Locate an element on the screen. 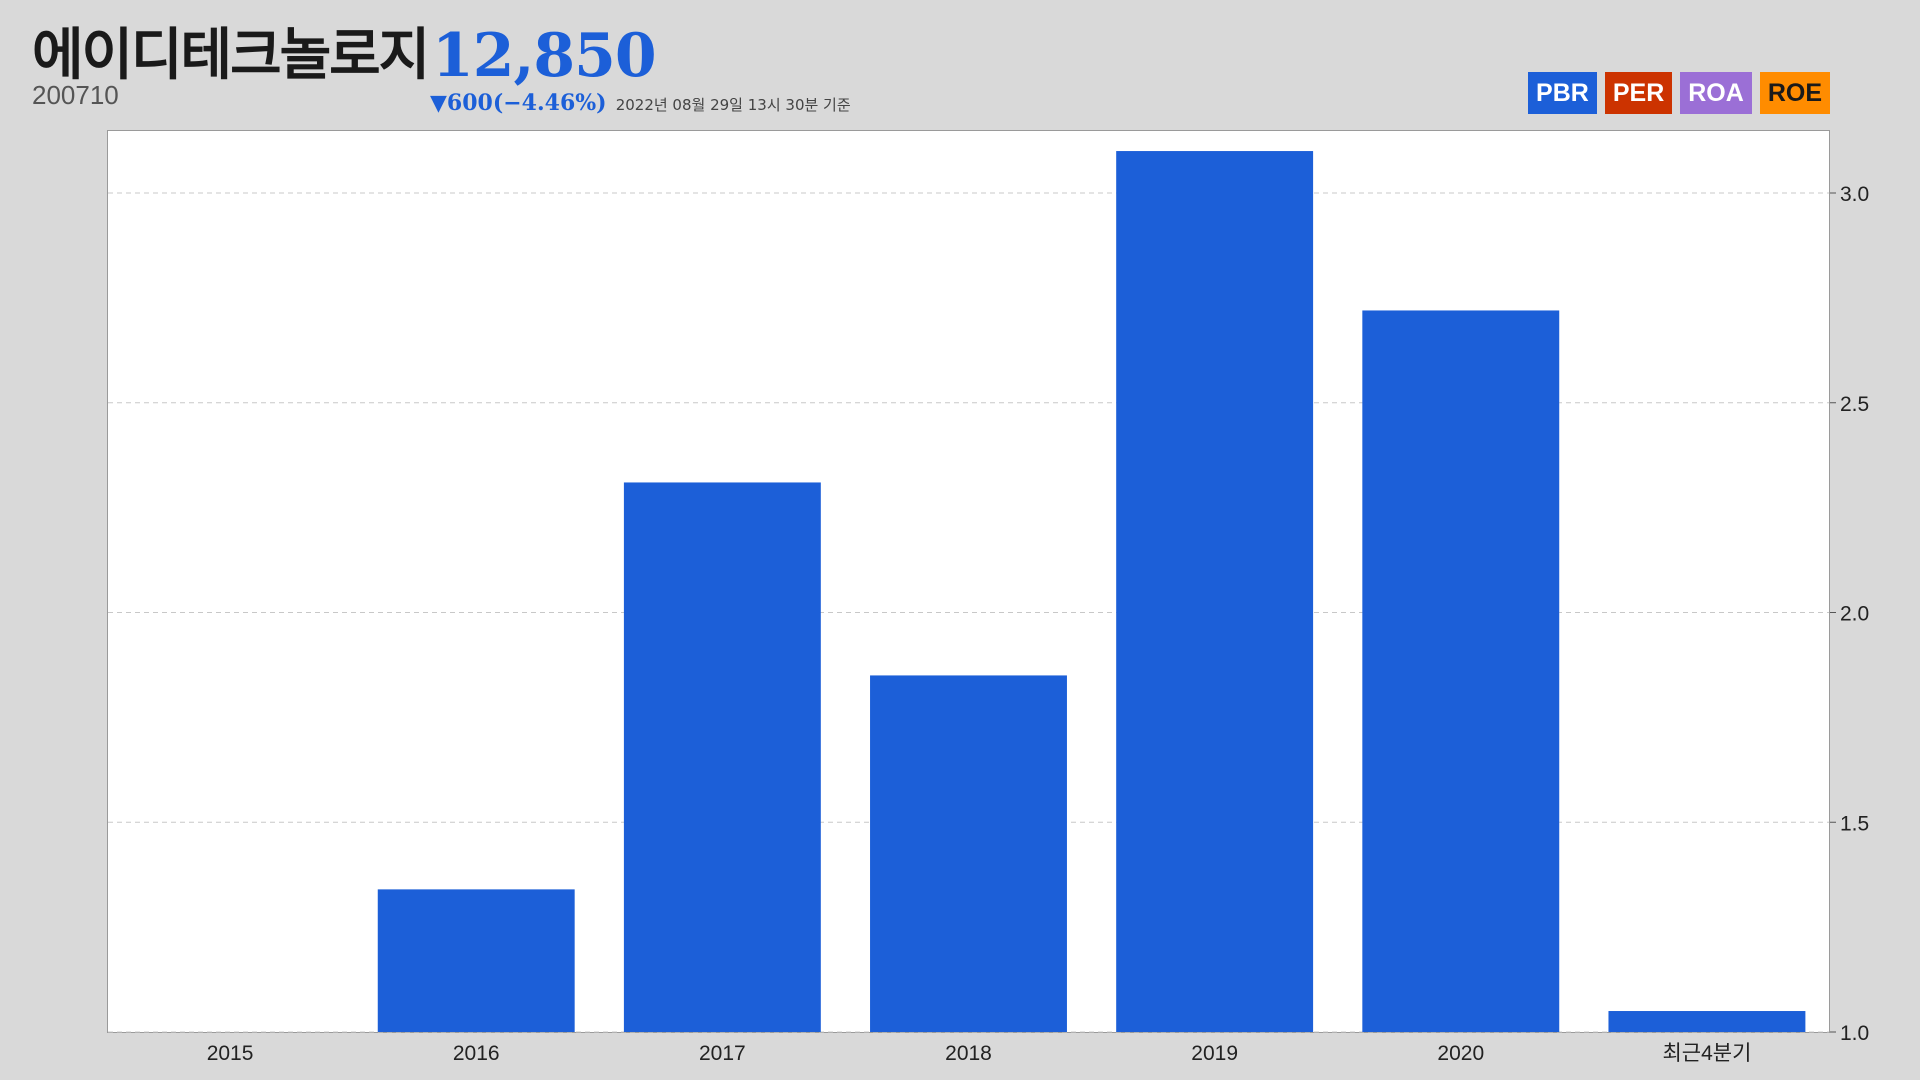  tab-roa: ROA is located at coordinates (1716, 93).